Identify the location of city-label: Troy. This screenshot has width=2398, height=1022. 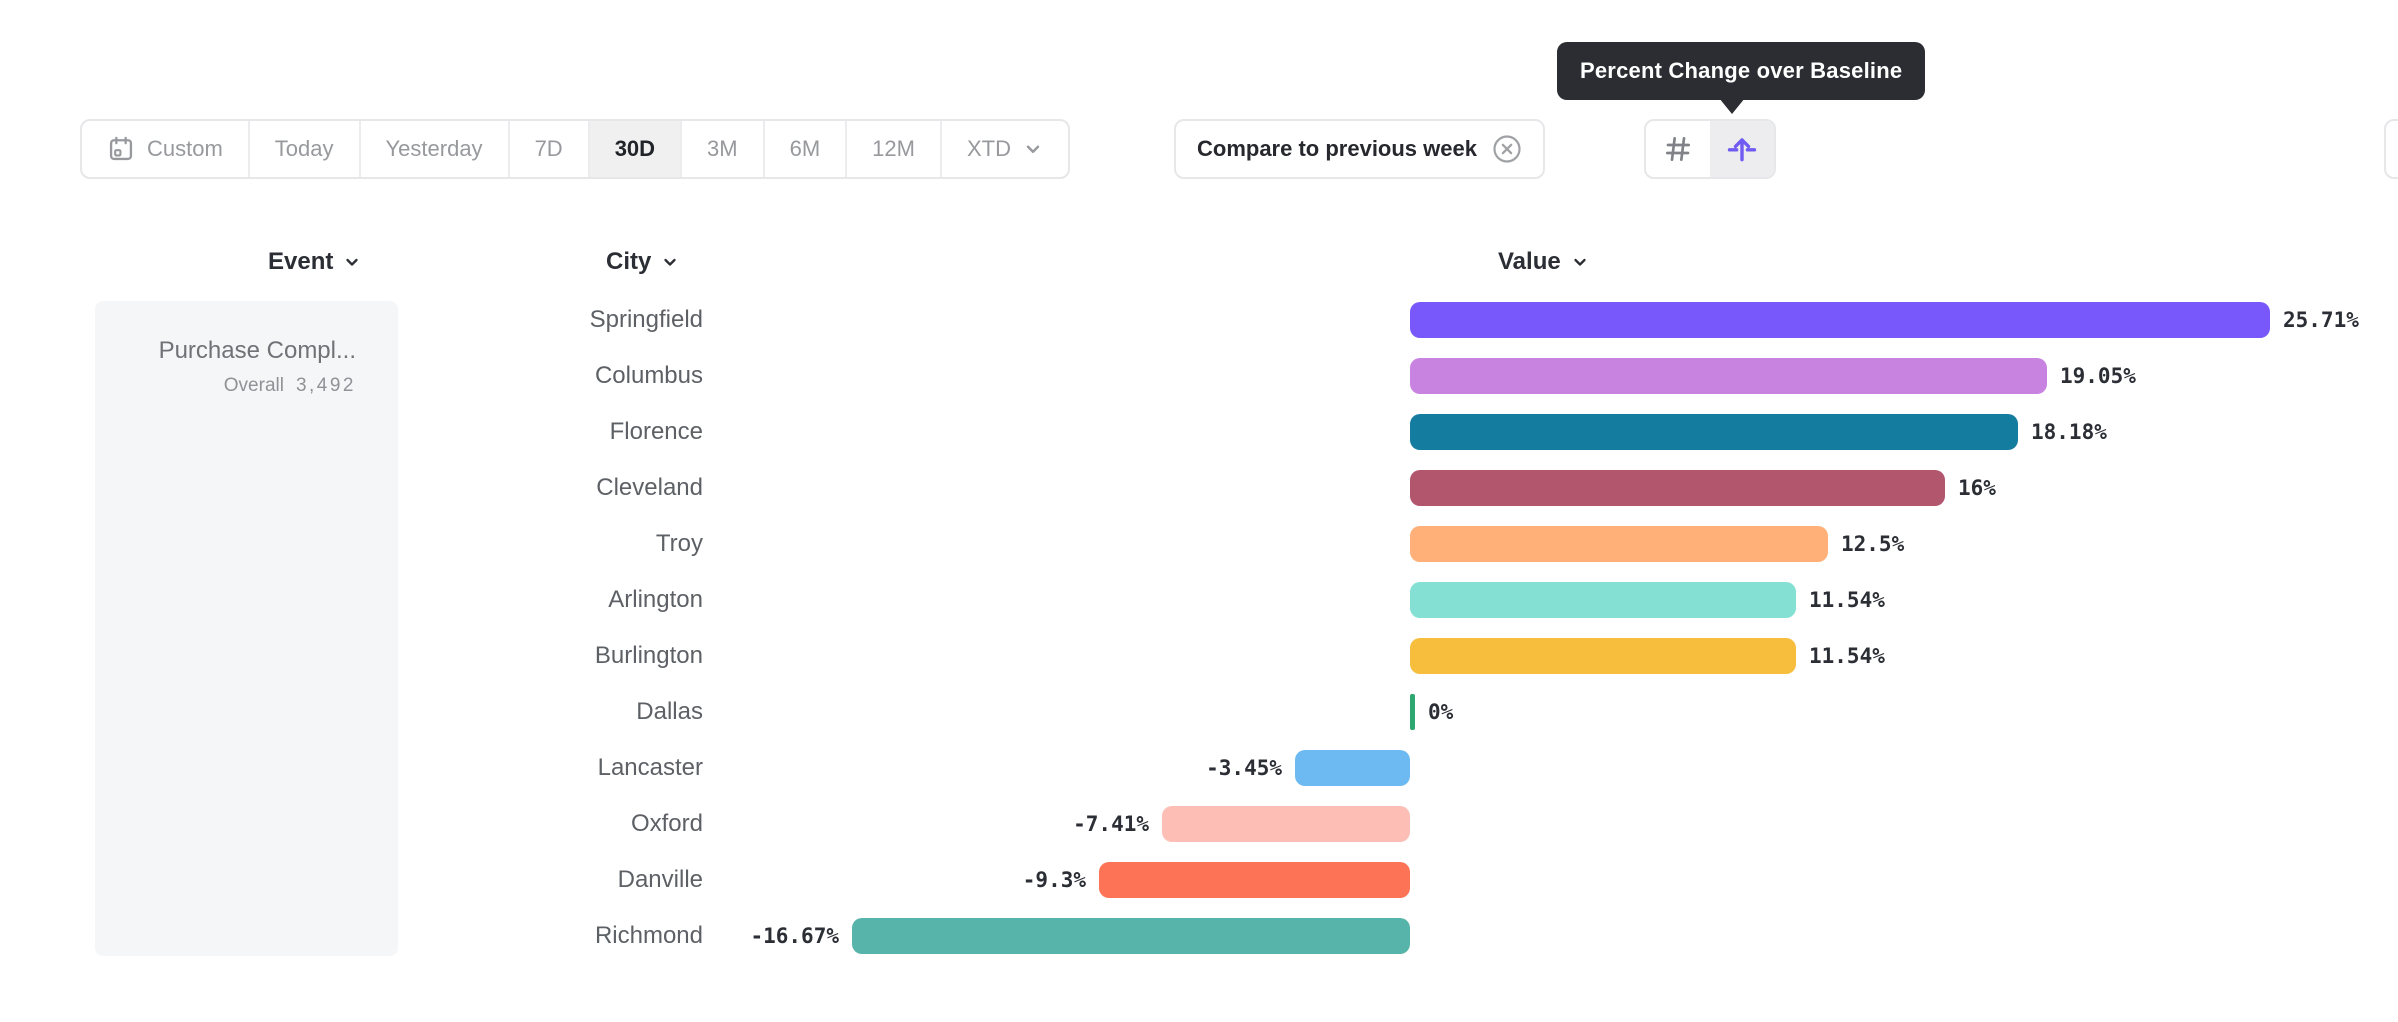
(679, 543).